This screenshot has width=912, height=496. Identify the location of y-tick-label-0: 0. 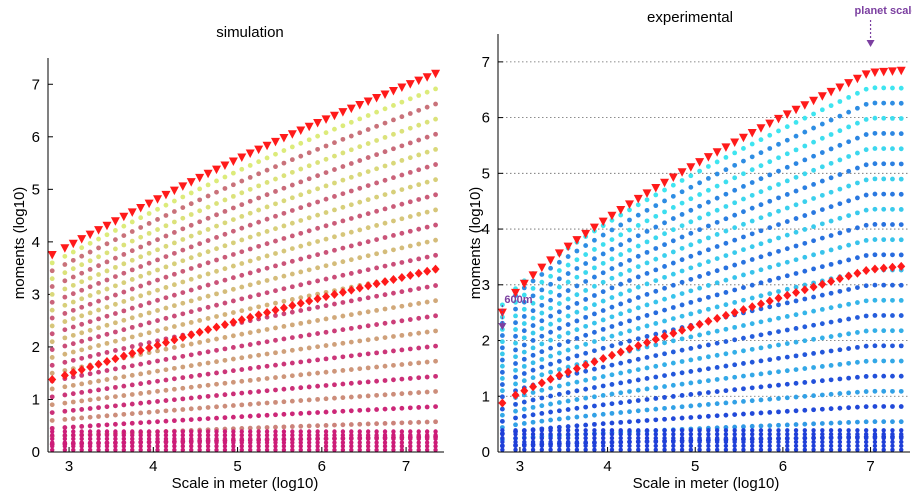
(486, 452).